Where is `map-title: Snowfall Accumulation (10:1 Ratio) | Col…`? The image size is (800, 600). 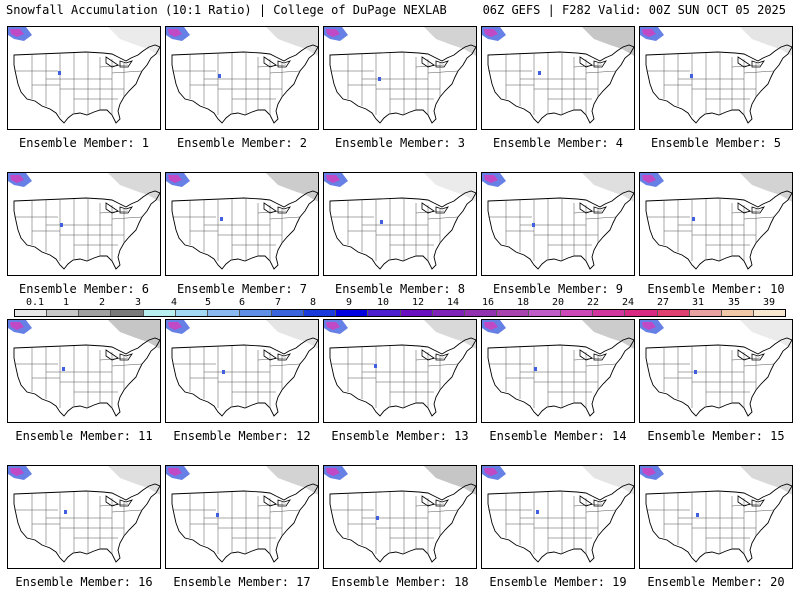 map-title: Snowfall Accumulation (10:1 Ratio) | Col… is located at coordinates (226, 10).